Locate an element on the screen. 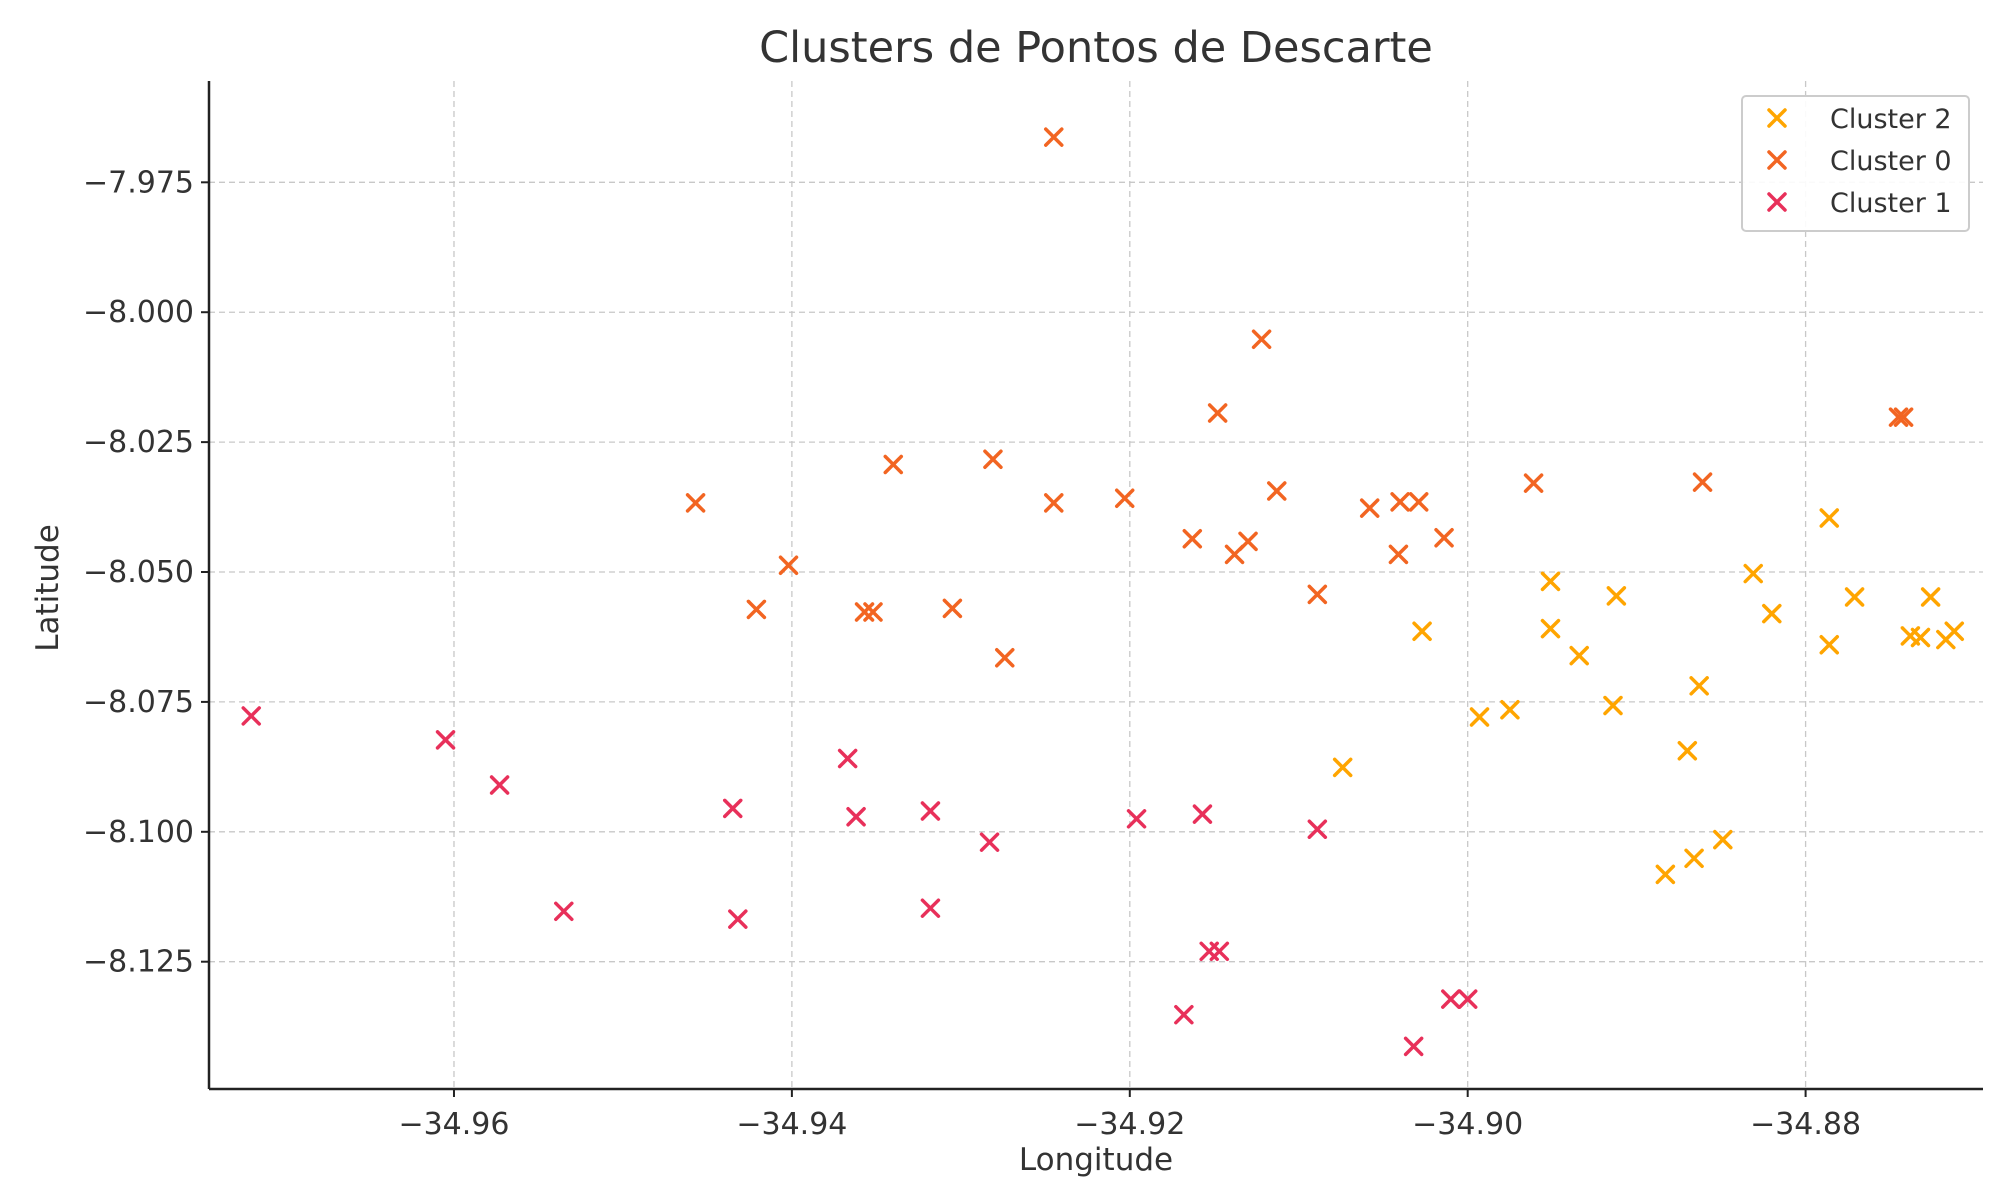  y-tick-label: −8.025 is located at coordinates (138, 442).